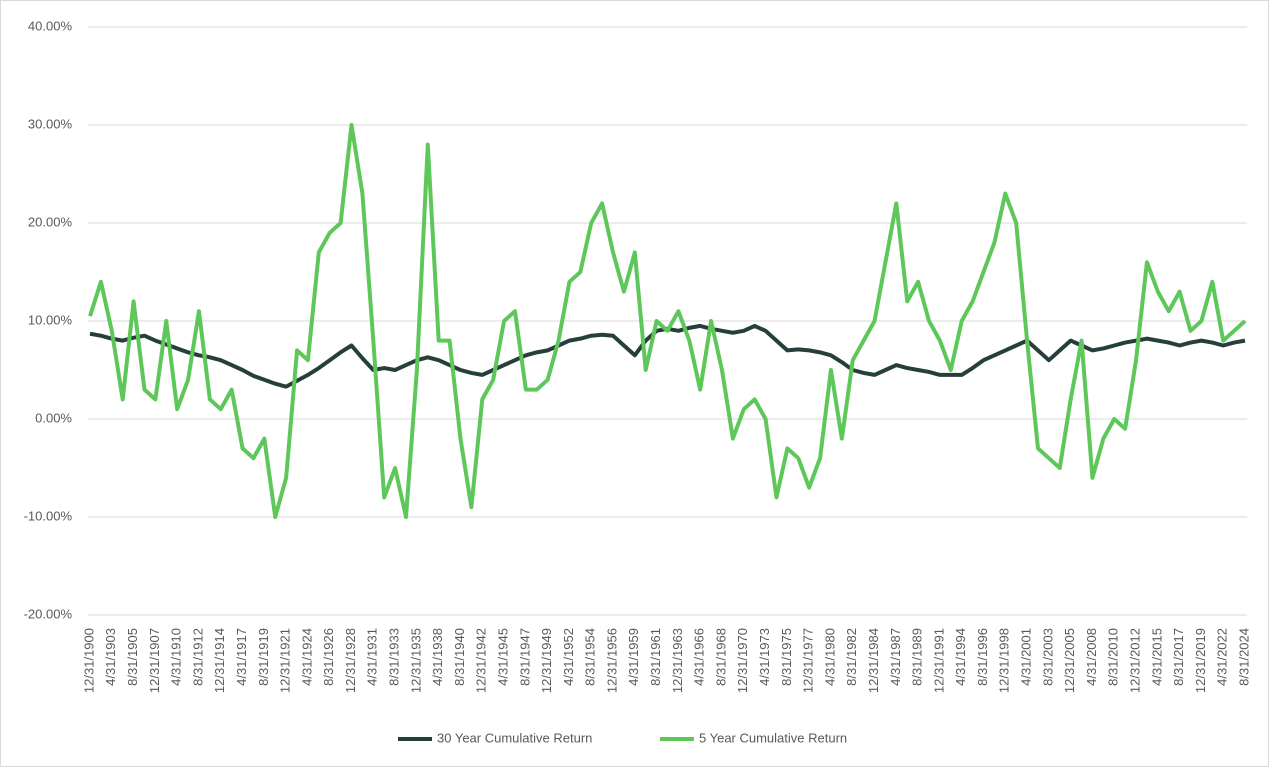  I want to click on x-tick-label: 8/31/1996, so click(982, 657).